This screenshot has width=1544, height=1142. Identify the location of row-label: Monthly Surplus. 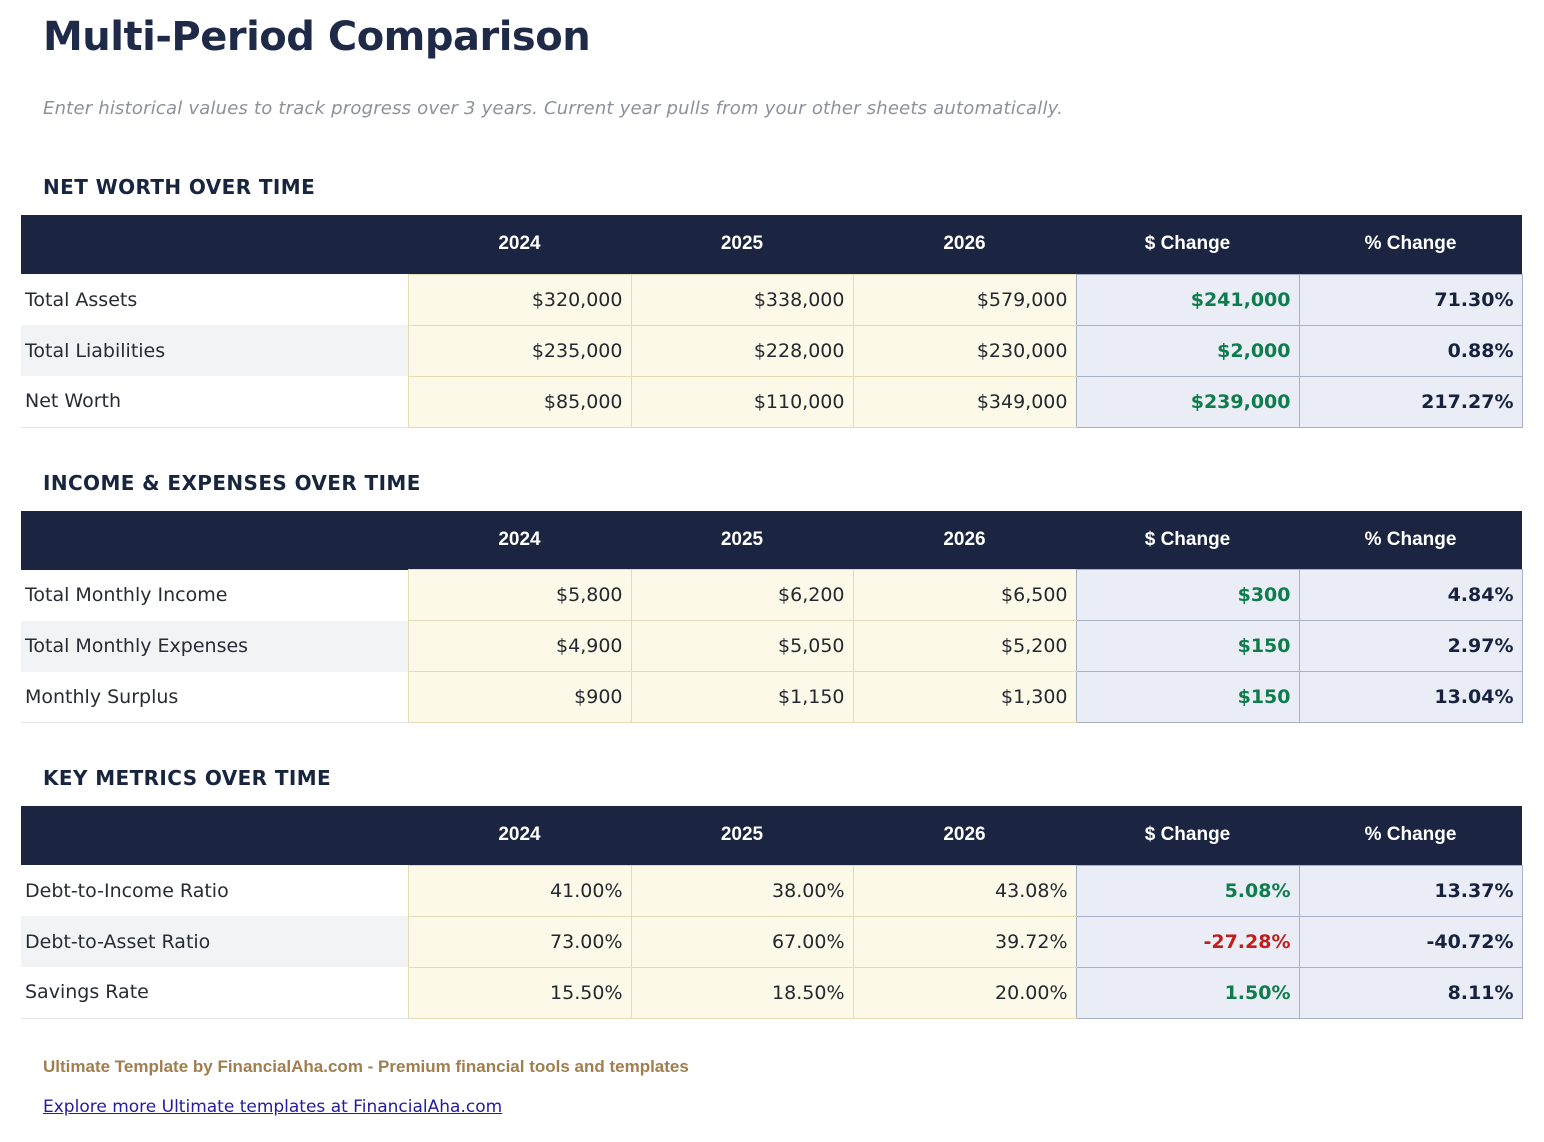
(214, 697).